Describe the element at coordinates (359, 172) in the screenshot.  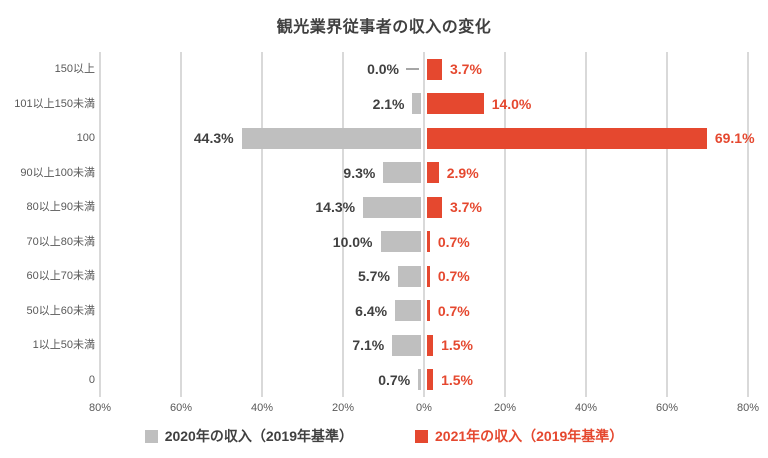
I see `value-label-2020: 9.3%` at that location.